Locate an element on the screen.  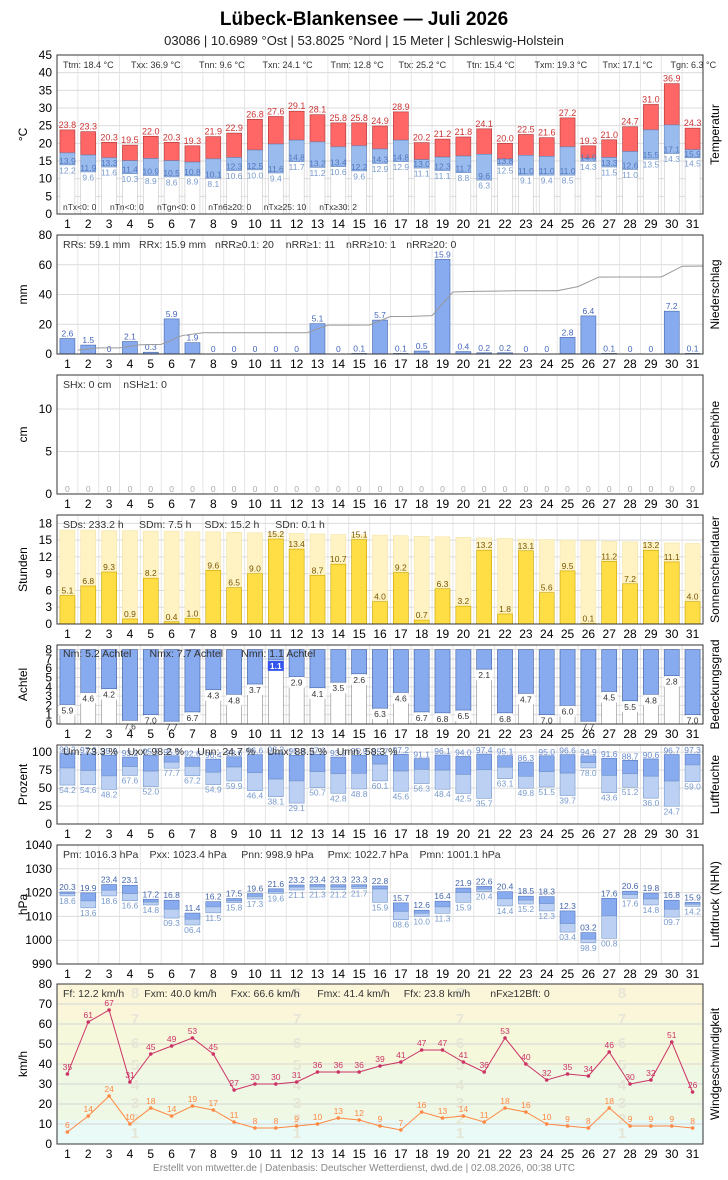
sunshine-label: 1.0 is located at coordinates (193, 613).